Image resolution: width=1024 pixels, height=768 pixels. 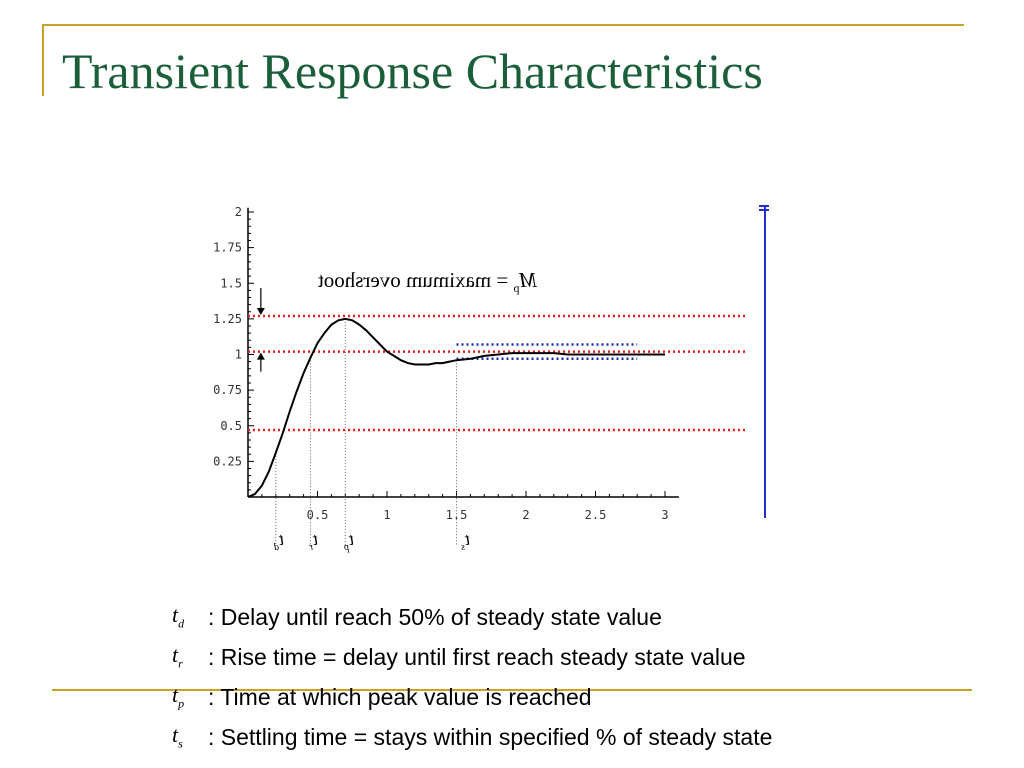 What do you see at coordinates (260, 356) in the screenshot?
I see `overshoot-arrow-bottom-head` at bounding box center [260, 356].